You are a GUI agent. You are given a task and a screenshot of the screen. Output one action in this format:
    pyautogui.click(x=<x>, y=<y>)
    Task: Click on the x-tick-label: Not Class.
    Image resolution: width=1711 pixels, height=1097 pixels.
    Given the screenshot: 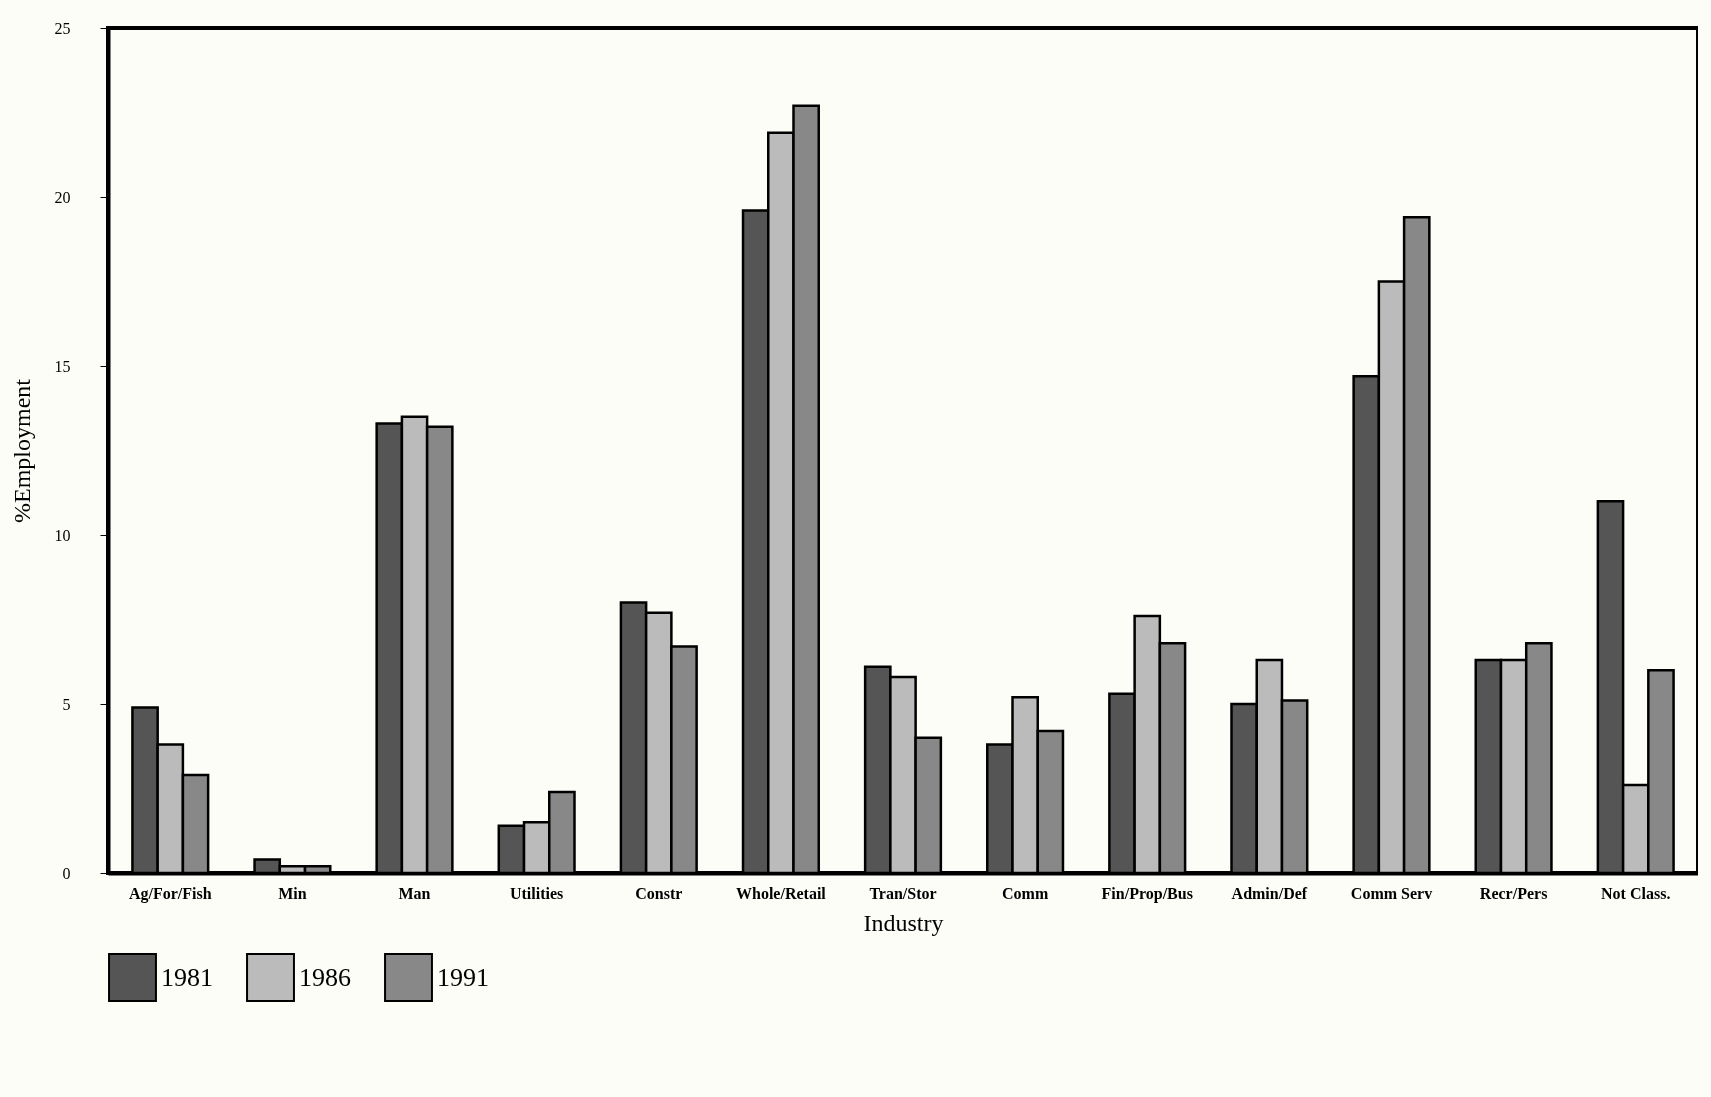 What is the action you would take?
    pyautogui.click(x=1636, y=893)
    